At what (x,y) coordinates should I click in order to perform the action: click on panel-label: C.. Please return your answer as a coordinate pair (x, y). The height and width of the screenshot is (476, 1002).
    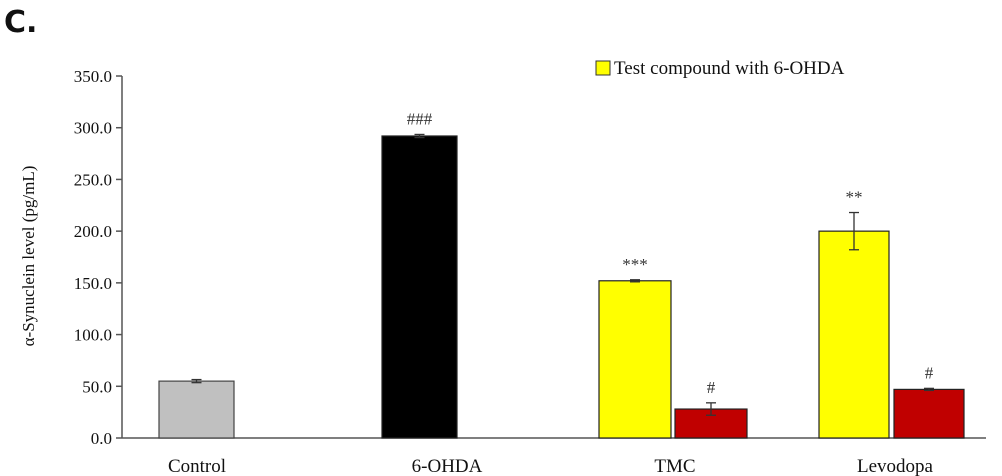
    Looking at the image, I should click on (20, 22).